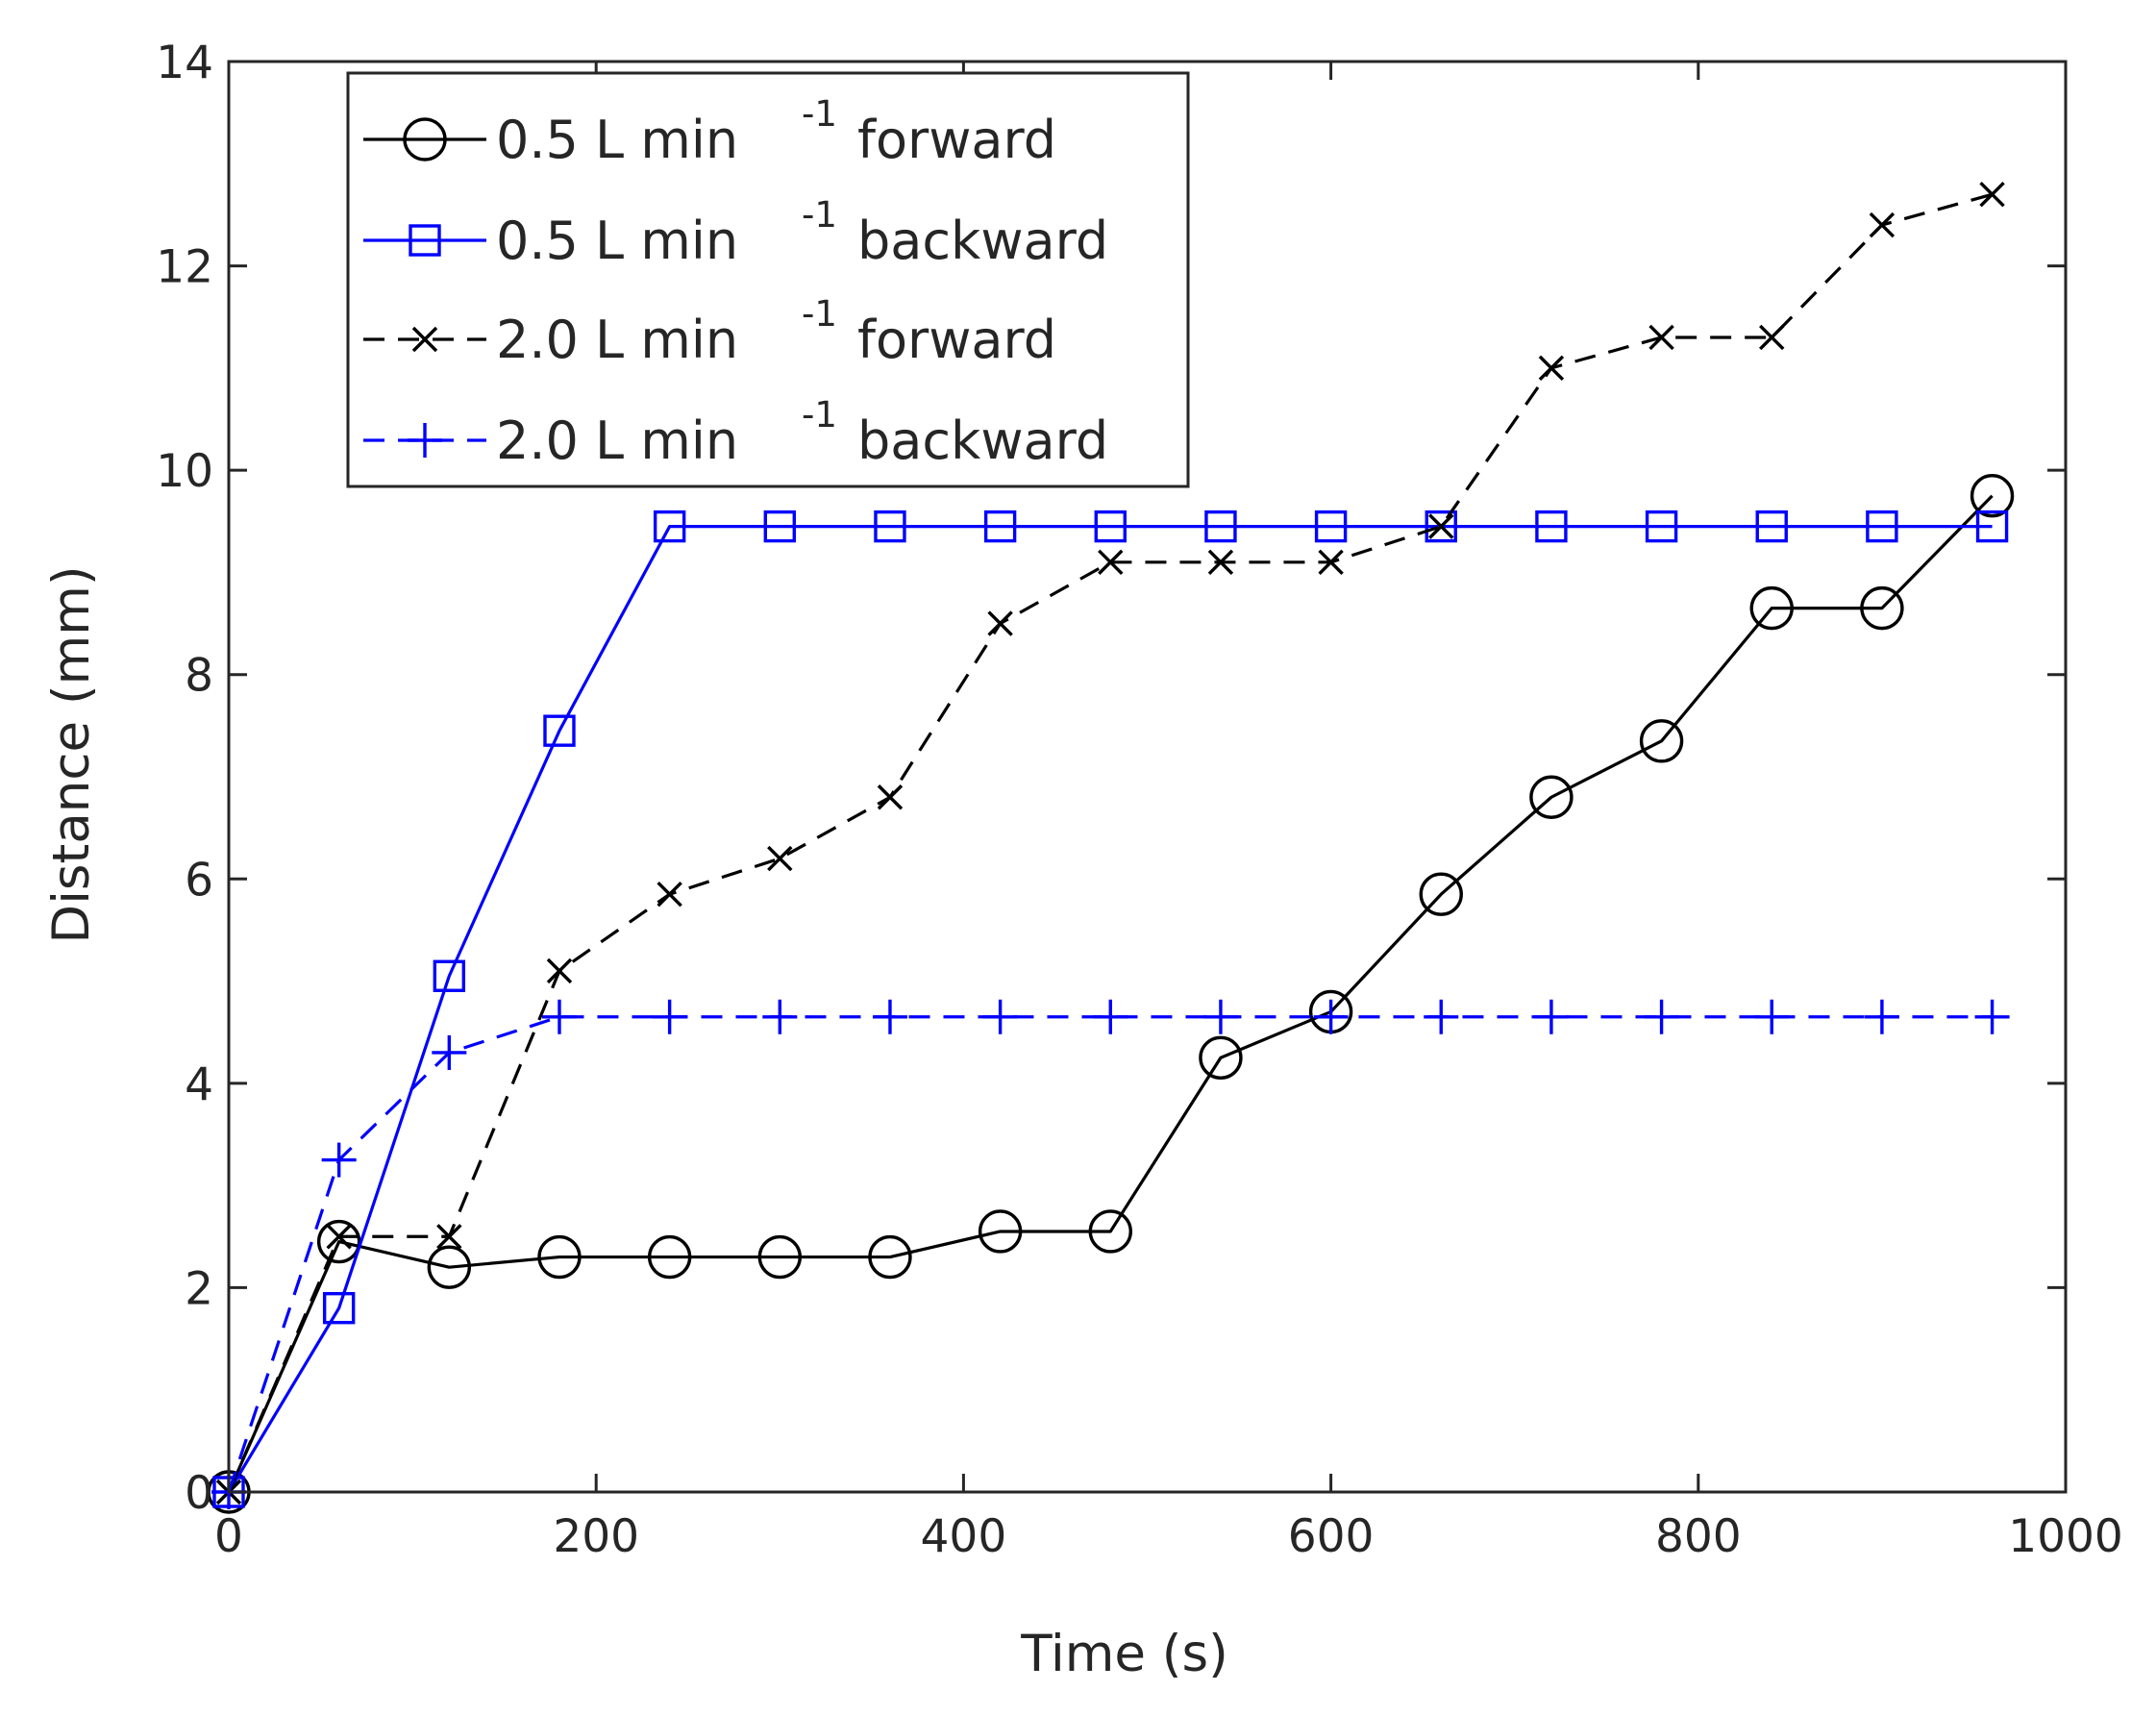 The width and height of the screenshot is (2156, 1716). I want to click on x-tick-label-0: 0, so click(228, 1536).